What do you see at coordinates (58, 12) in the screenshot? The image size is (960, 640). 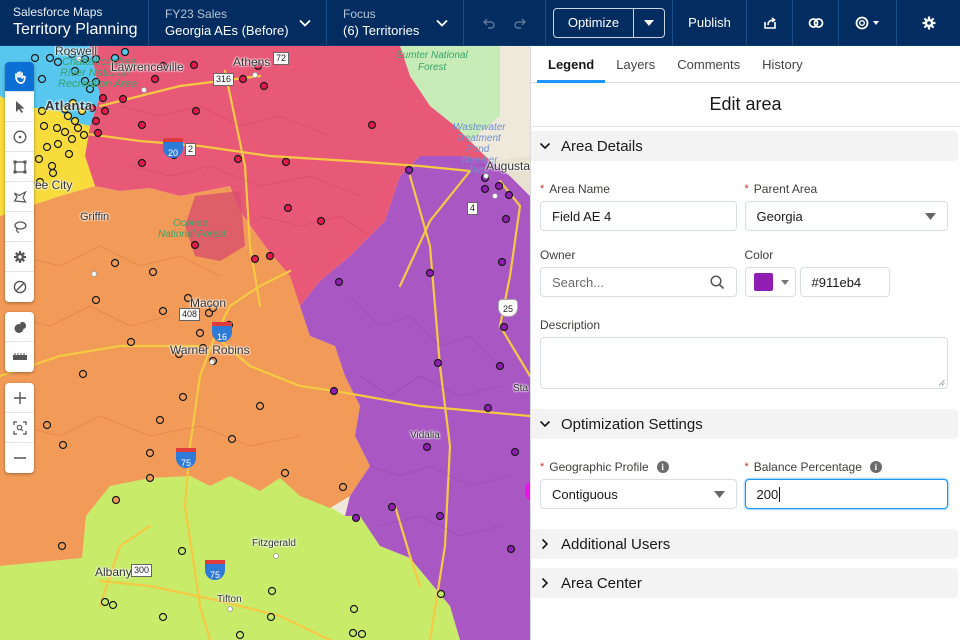 I see `brand-subtitle: Salesforce Maps` at bounding box center [58, 12].